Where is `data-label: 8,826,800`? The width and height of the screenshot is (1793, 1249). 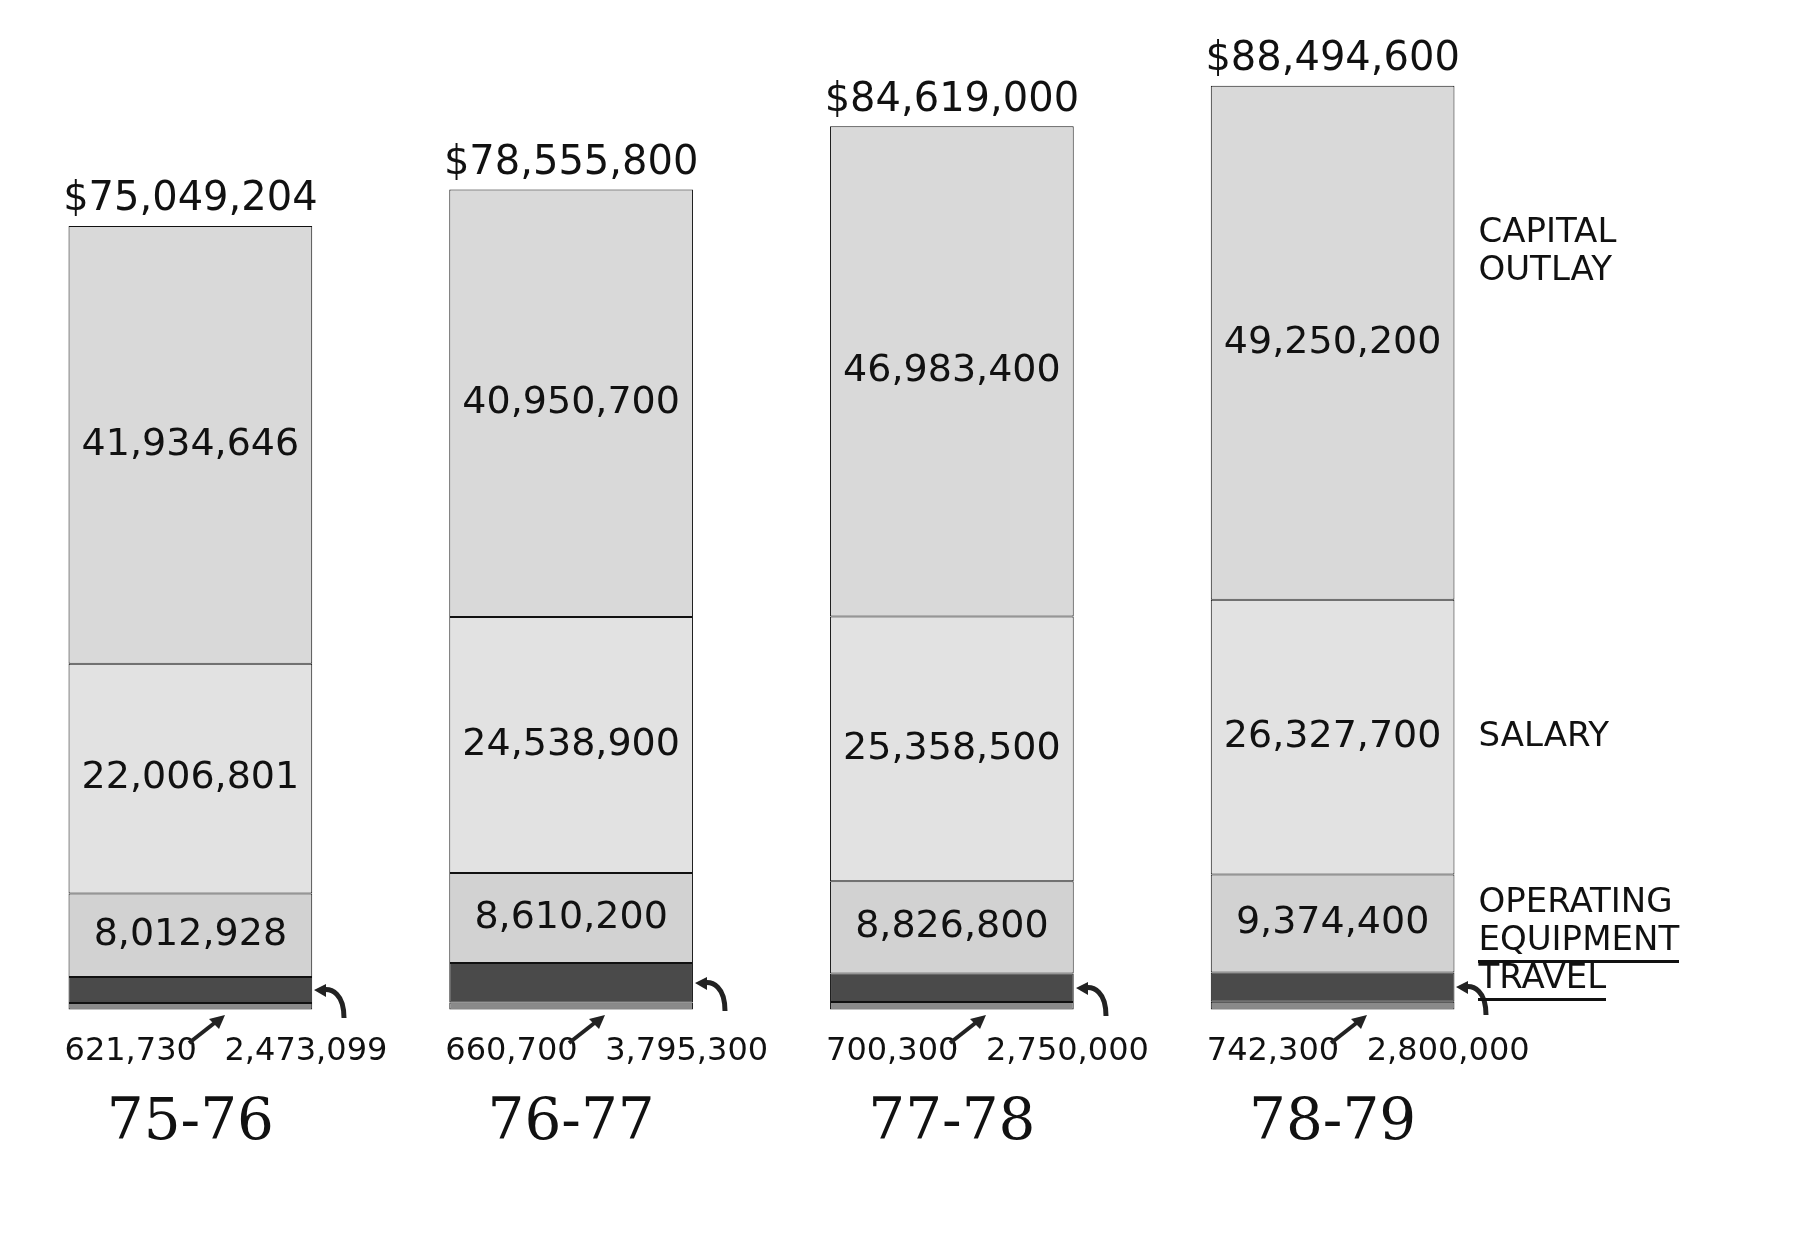 data-label: 8,826,800 is located at coordinates (952, 924).